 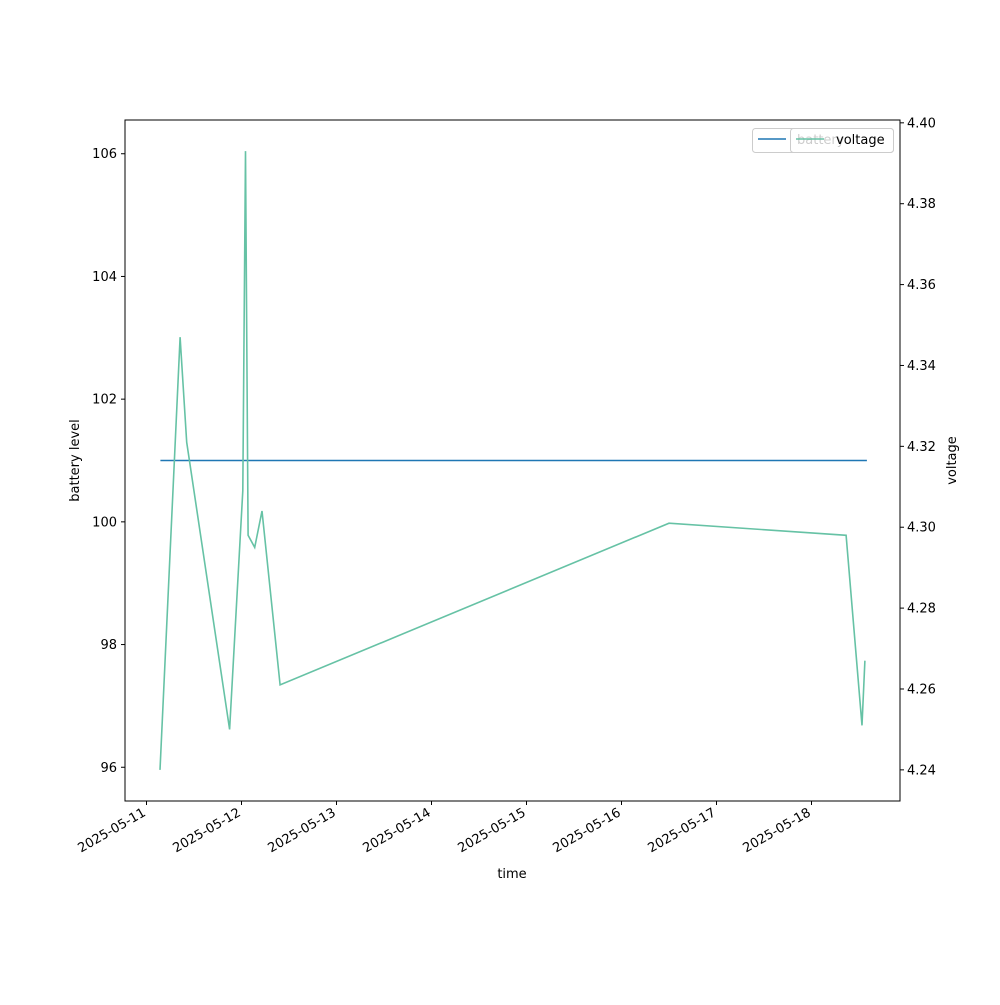 What do you see at coordinates (921, 204) in the screenshot?
I see `y-right-tick-label: 4.38` at bounding box center [921, 204].